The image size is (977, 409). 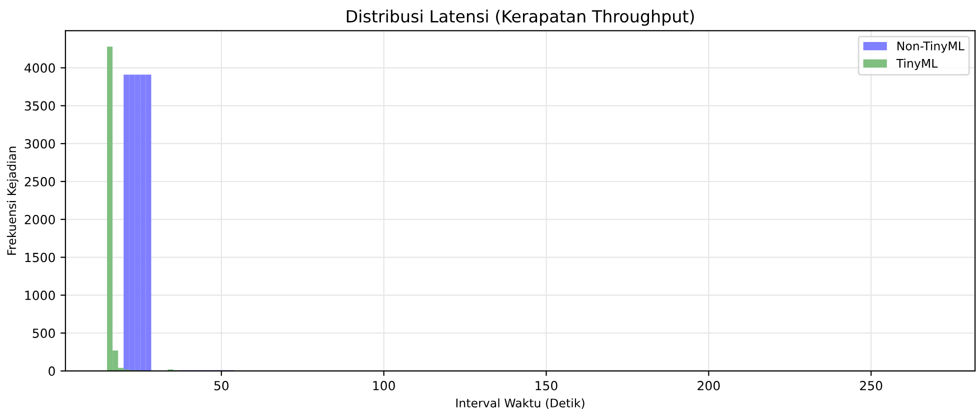 I want to click on x-tick-label: 100, so click(x=384, y=385).